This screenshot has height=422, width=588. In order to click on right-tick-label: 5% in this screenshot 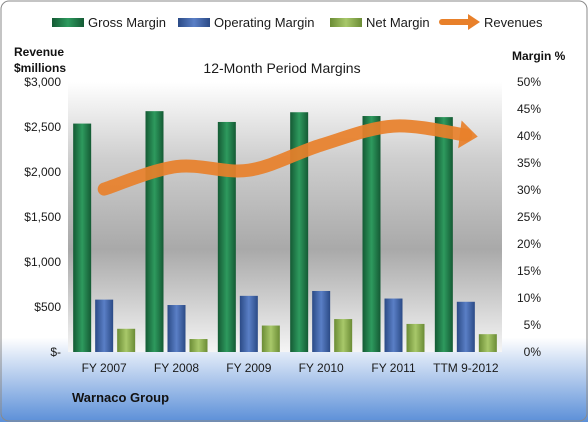, I will do `click(533, 325)`.